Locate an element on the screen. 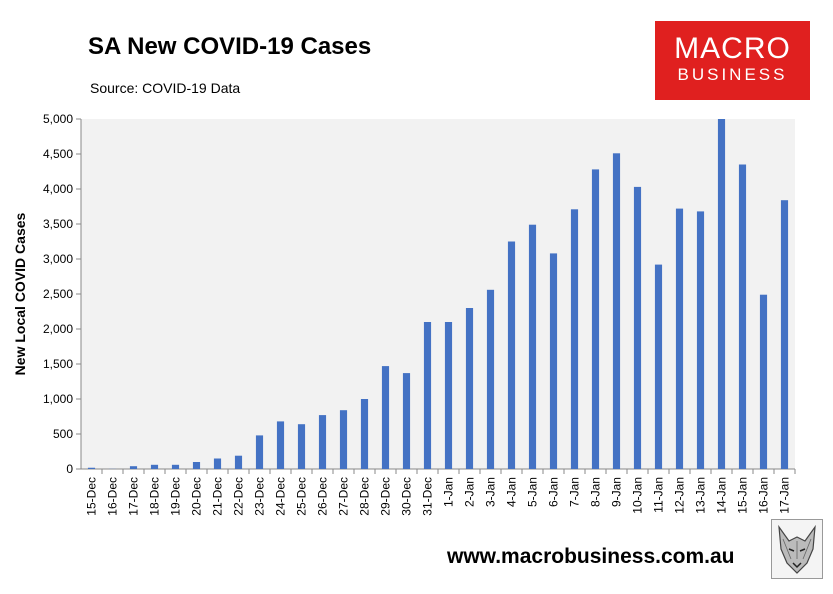  y-tick-label: 4,000 is located at coordinates (58, 189).